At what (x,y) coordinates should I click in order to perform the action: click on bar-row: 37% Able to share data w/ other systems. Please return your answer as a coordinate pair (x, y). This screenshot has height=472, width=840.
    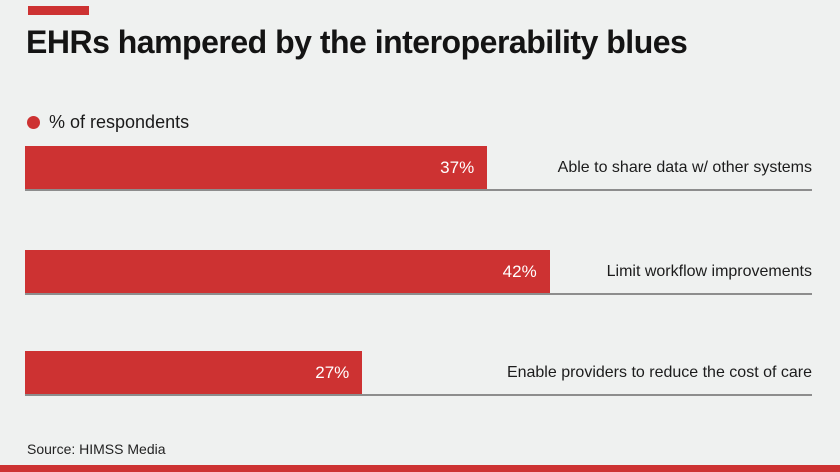
    Looking at the image, I should click on (418, 169).